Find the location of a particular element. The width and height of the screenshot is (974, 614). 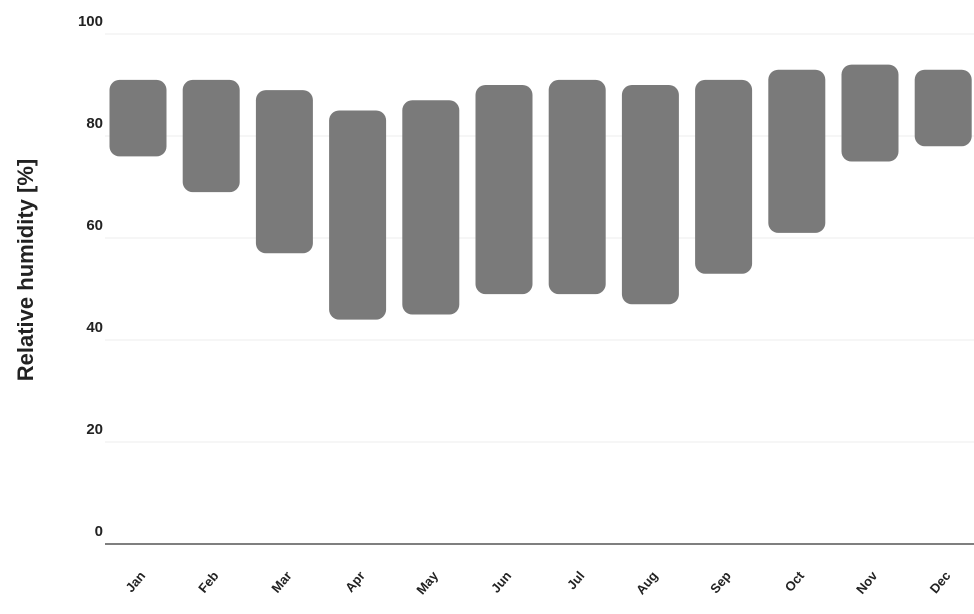

x-tick-label-jan: Jan is located at coordinates (135, 581).